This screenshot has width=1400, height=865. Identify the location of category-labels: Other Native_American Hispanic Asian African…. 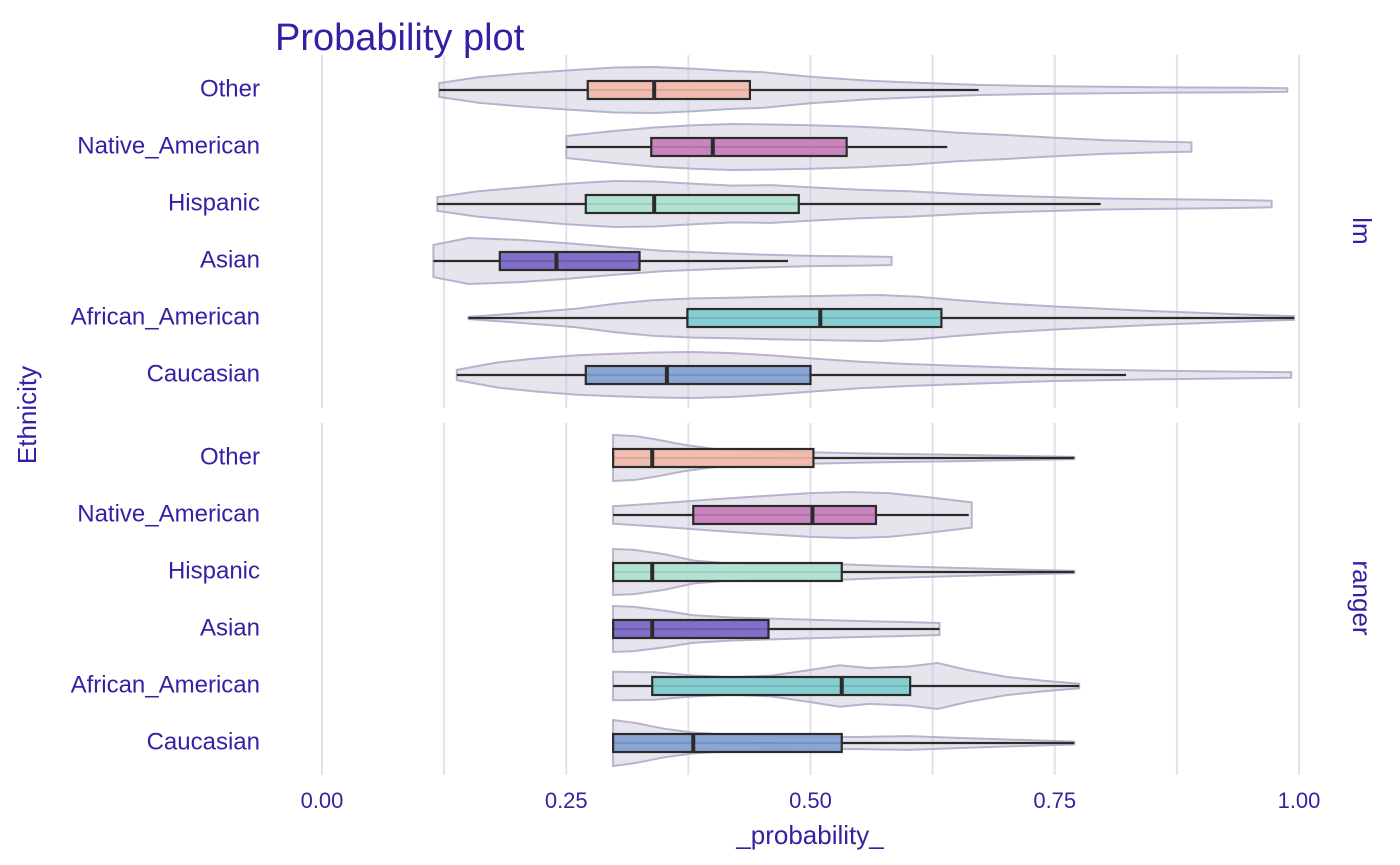
(165, 415).